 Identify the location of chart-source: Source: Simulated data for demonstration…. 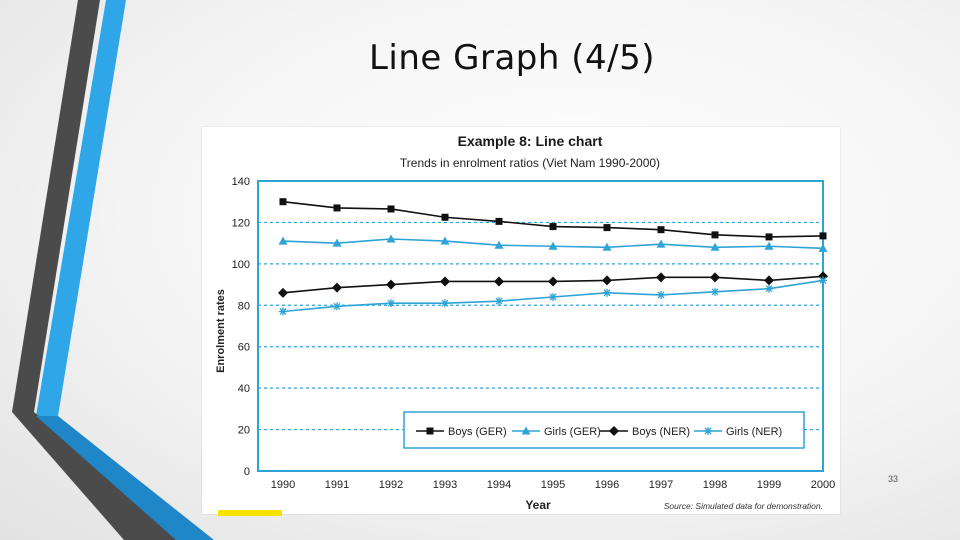
(743, 506).